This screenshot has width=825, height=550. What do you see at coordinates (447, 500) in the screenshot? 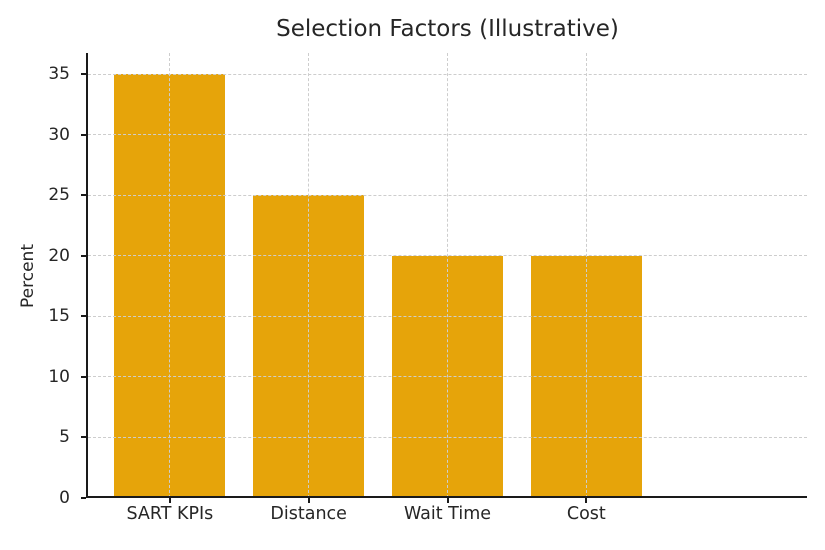
I see `x-tick-mark-wait-time` at bounding box center [447, 500].